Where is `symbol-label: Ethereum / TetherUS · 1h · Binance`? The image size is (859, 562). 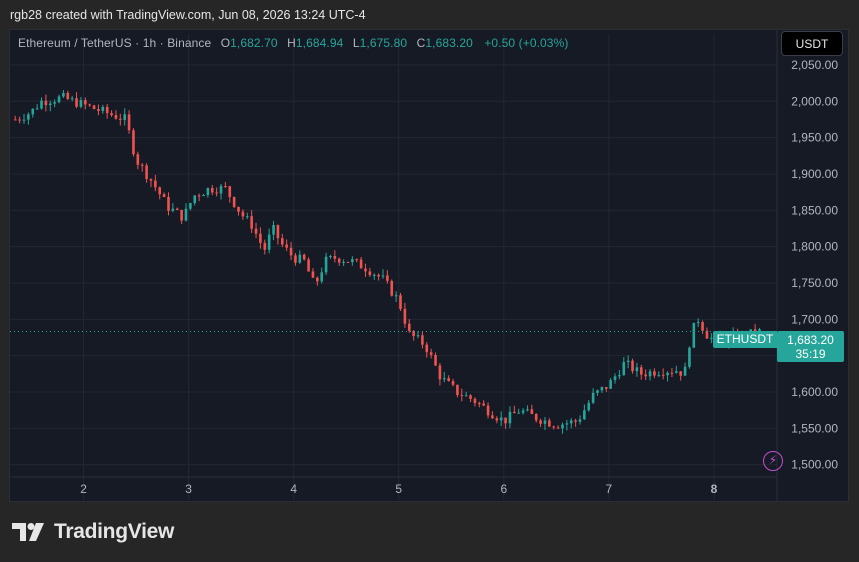 symbol-label: Ethereum / TetherUS · 1h · Binance is located at coordinates (115, 43).